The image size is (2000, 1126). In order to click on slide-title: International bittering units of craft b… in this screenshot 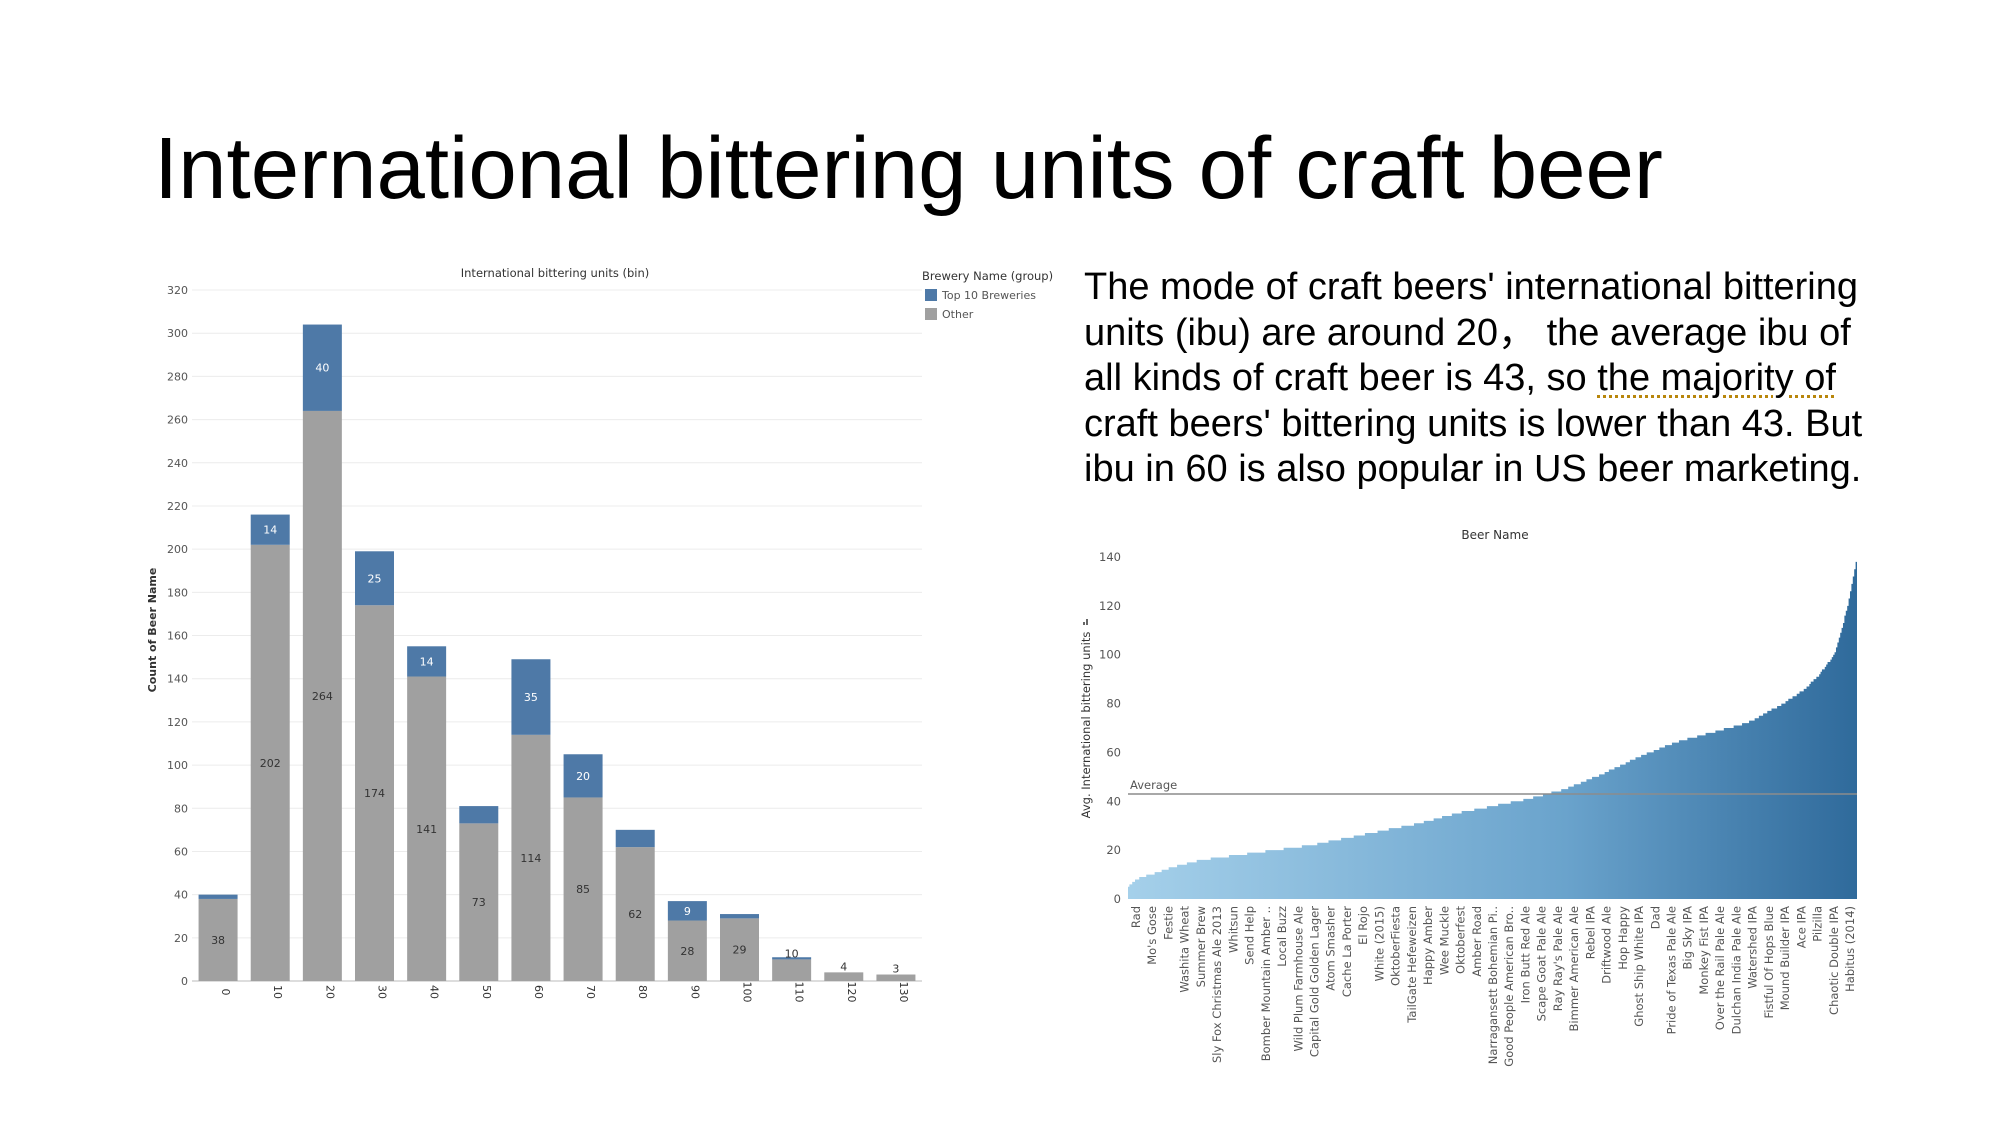, I will do `click(908, 168)`.